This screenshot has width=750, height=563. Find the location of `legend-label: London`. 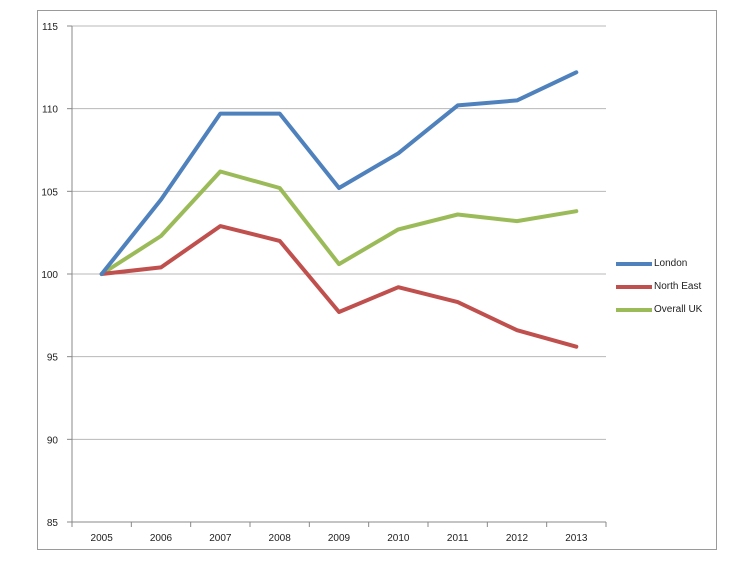

legend-label: London is located at coordinates (671, 263).